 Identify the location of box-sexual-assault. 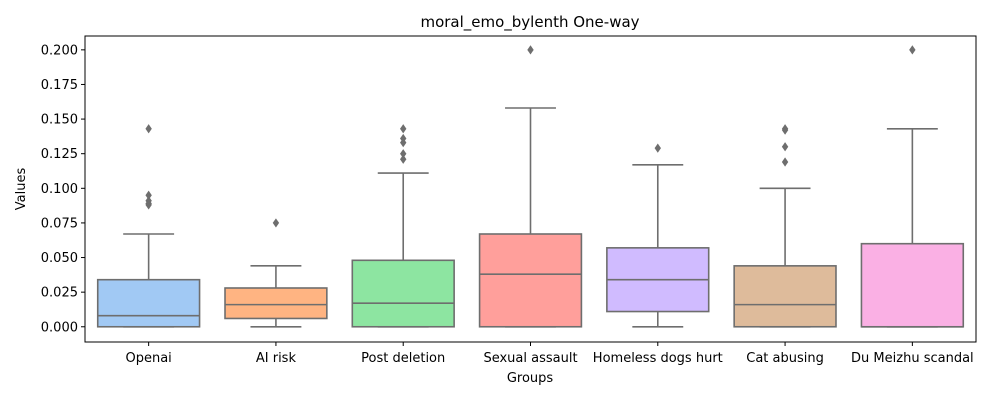
(530, 186).